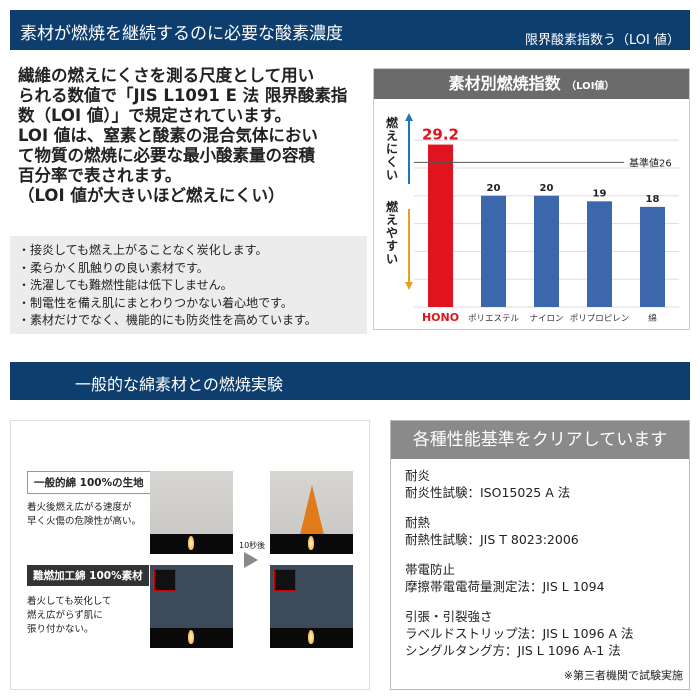  Describe the element at coordinates (191, 606) in the screenshot. I see `fr-before-photo` at that location.